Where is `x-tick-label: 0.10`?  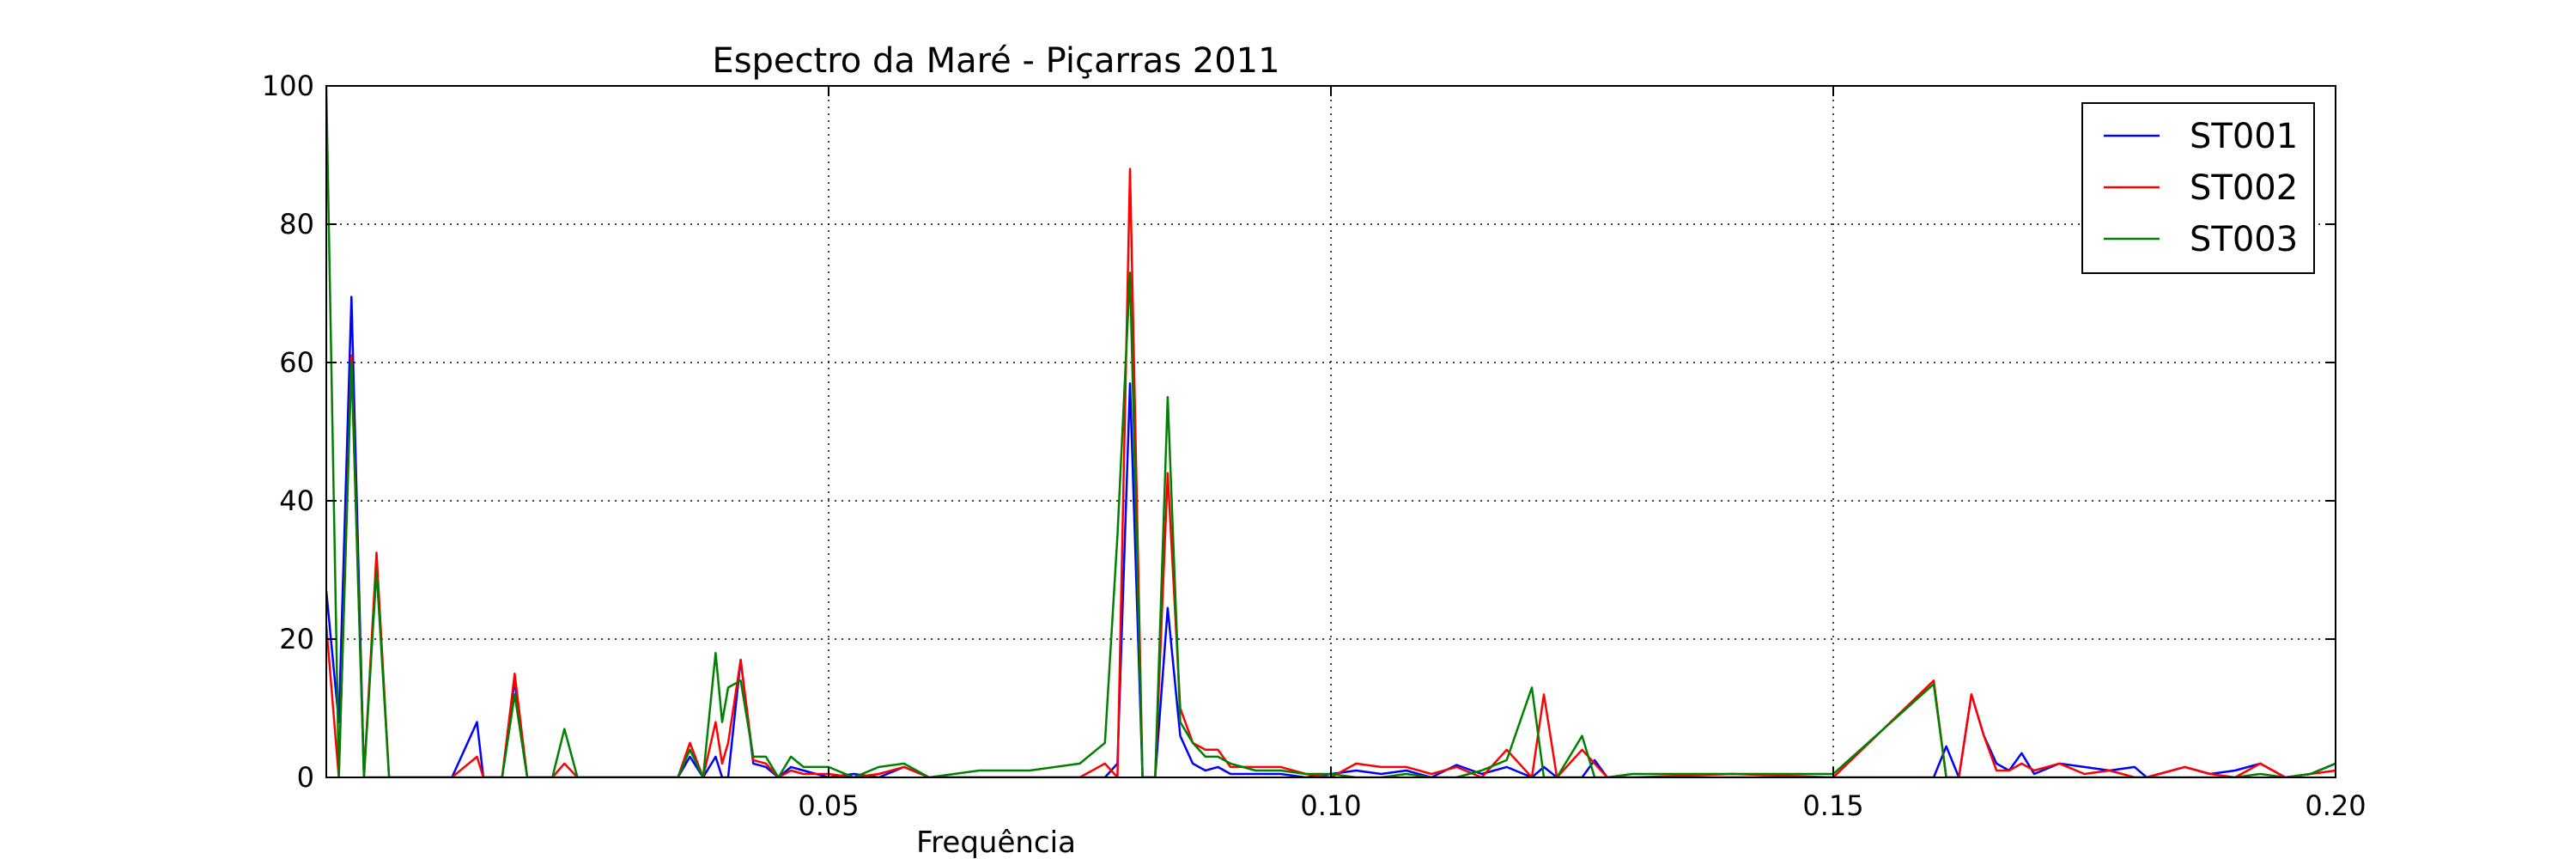 x-tick-label: 0.10 is located at coordinates (1330, 806).